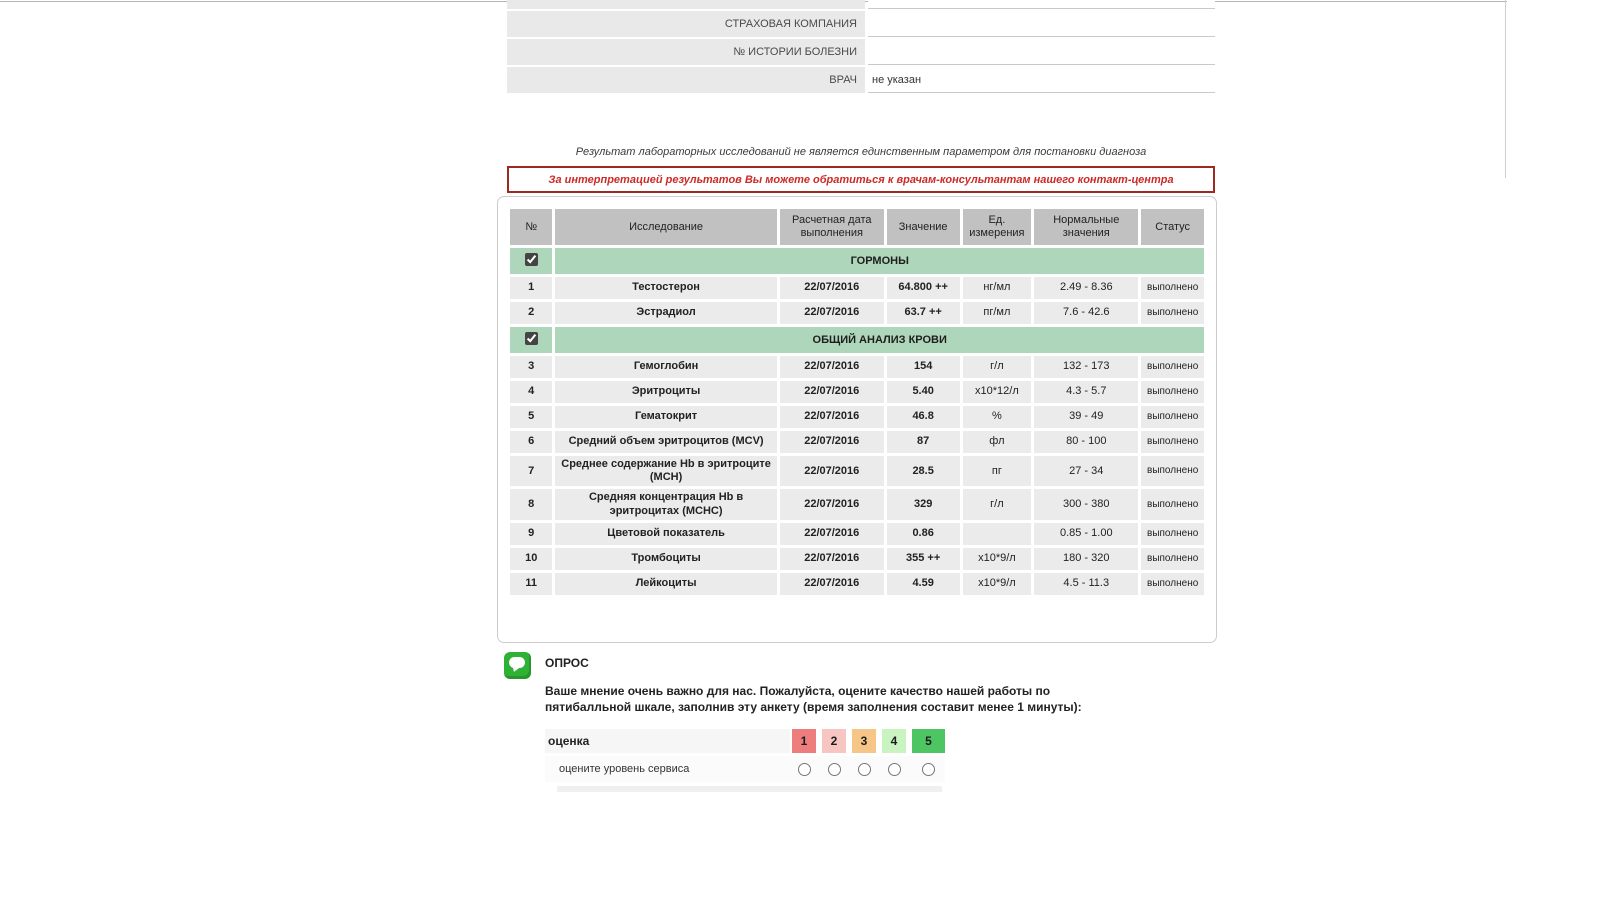  I want to click on group-header-row: ОБЩИЙ АНАЛИЗ КРОВИ, so click(857, 340).